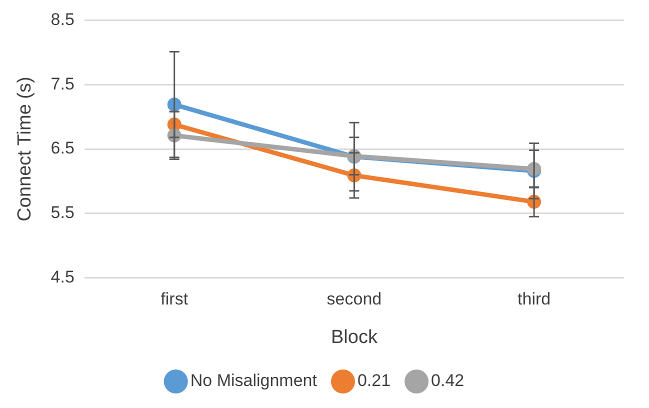 The width and height of the screenshot is (649, 408). Describe the element at coordinates (374, 380) in the screenshot. I see `legend-label: 0.21` at that location.